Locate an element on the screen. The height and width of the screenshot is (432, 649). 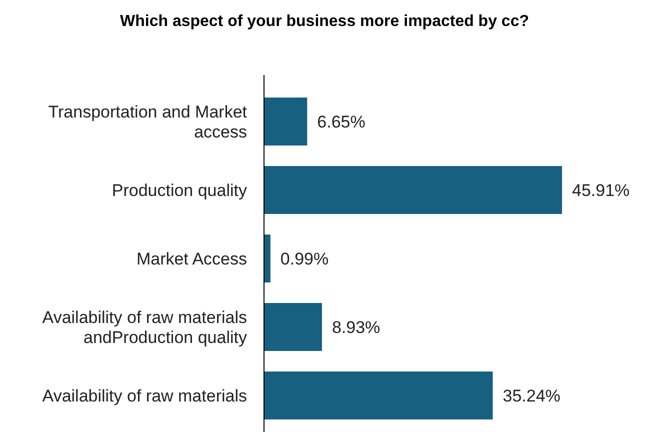
y-tick-label: Transportation and Market access is located at coordinates (148, 122).